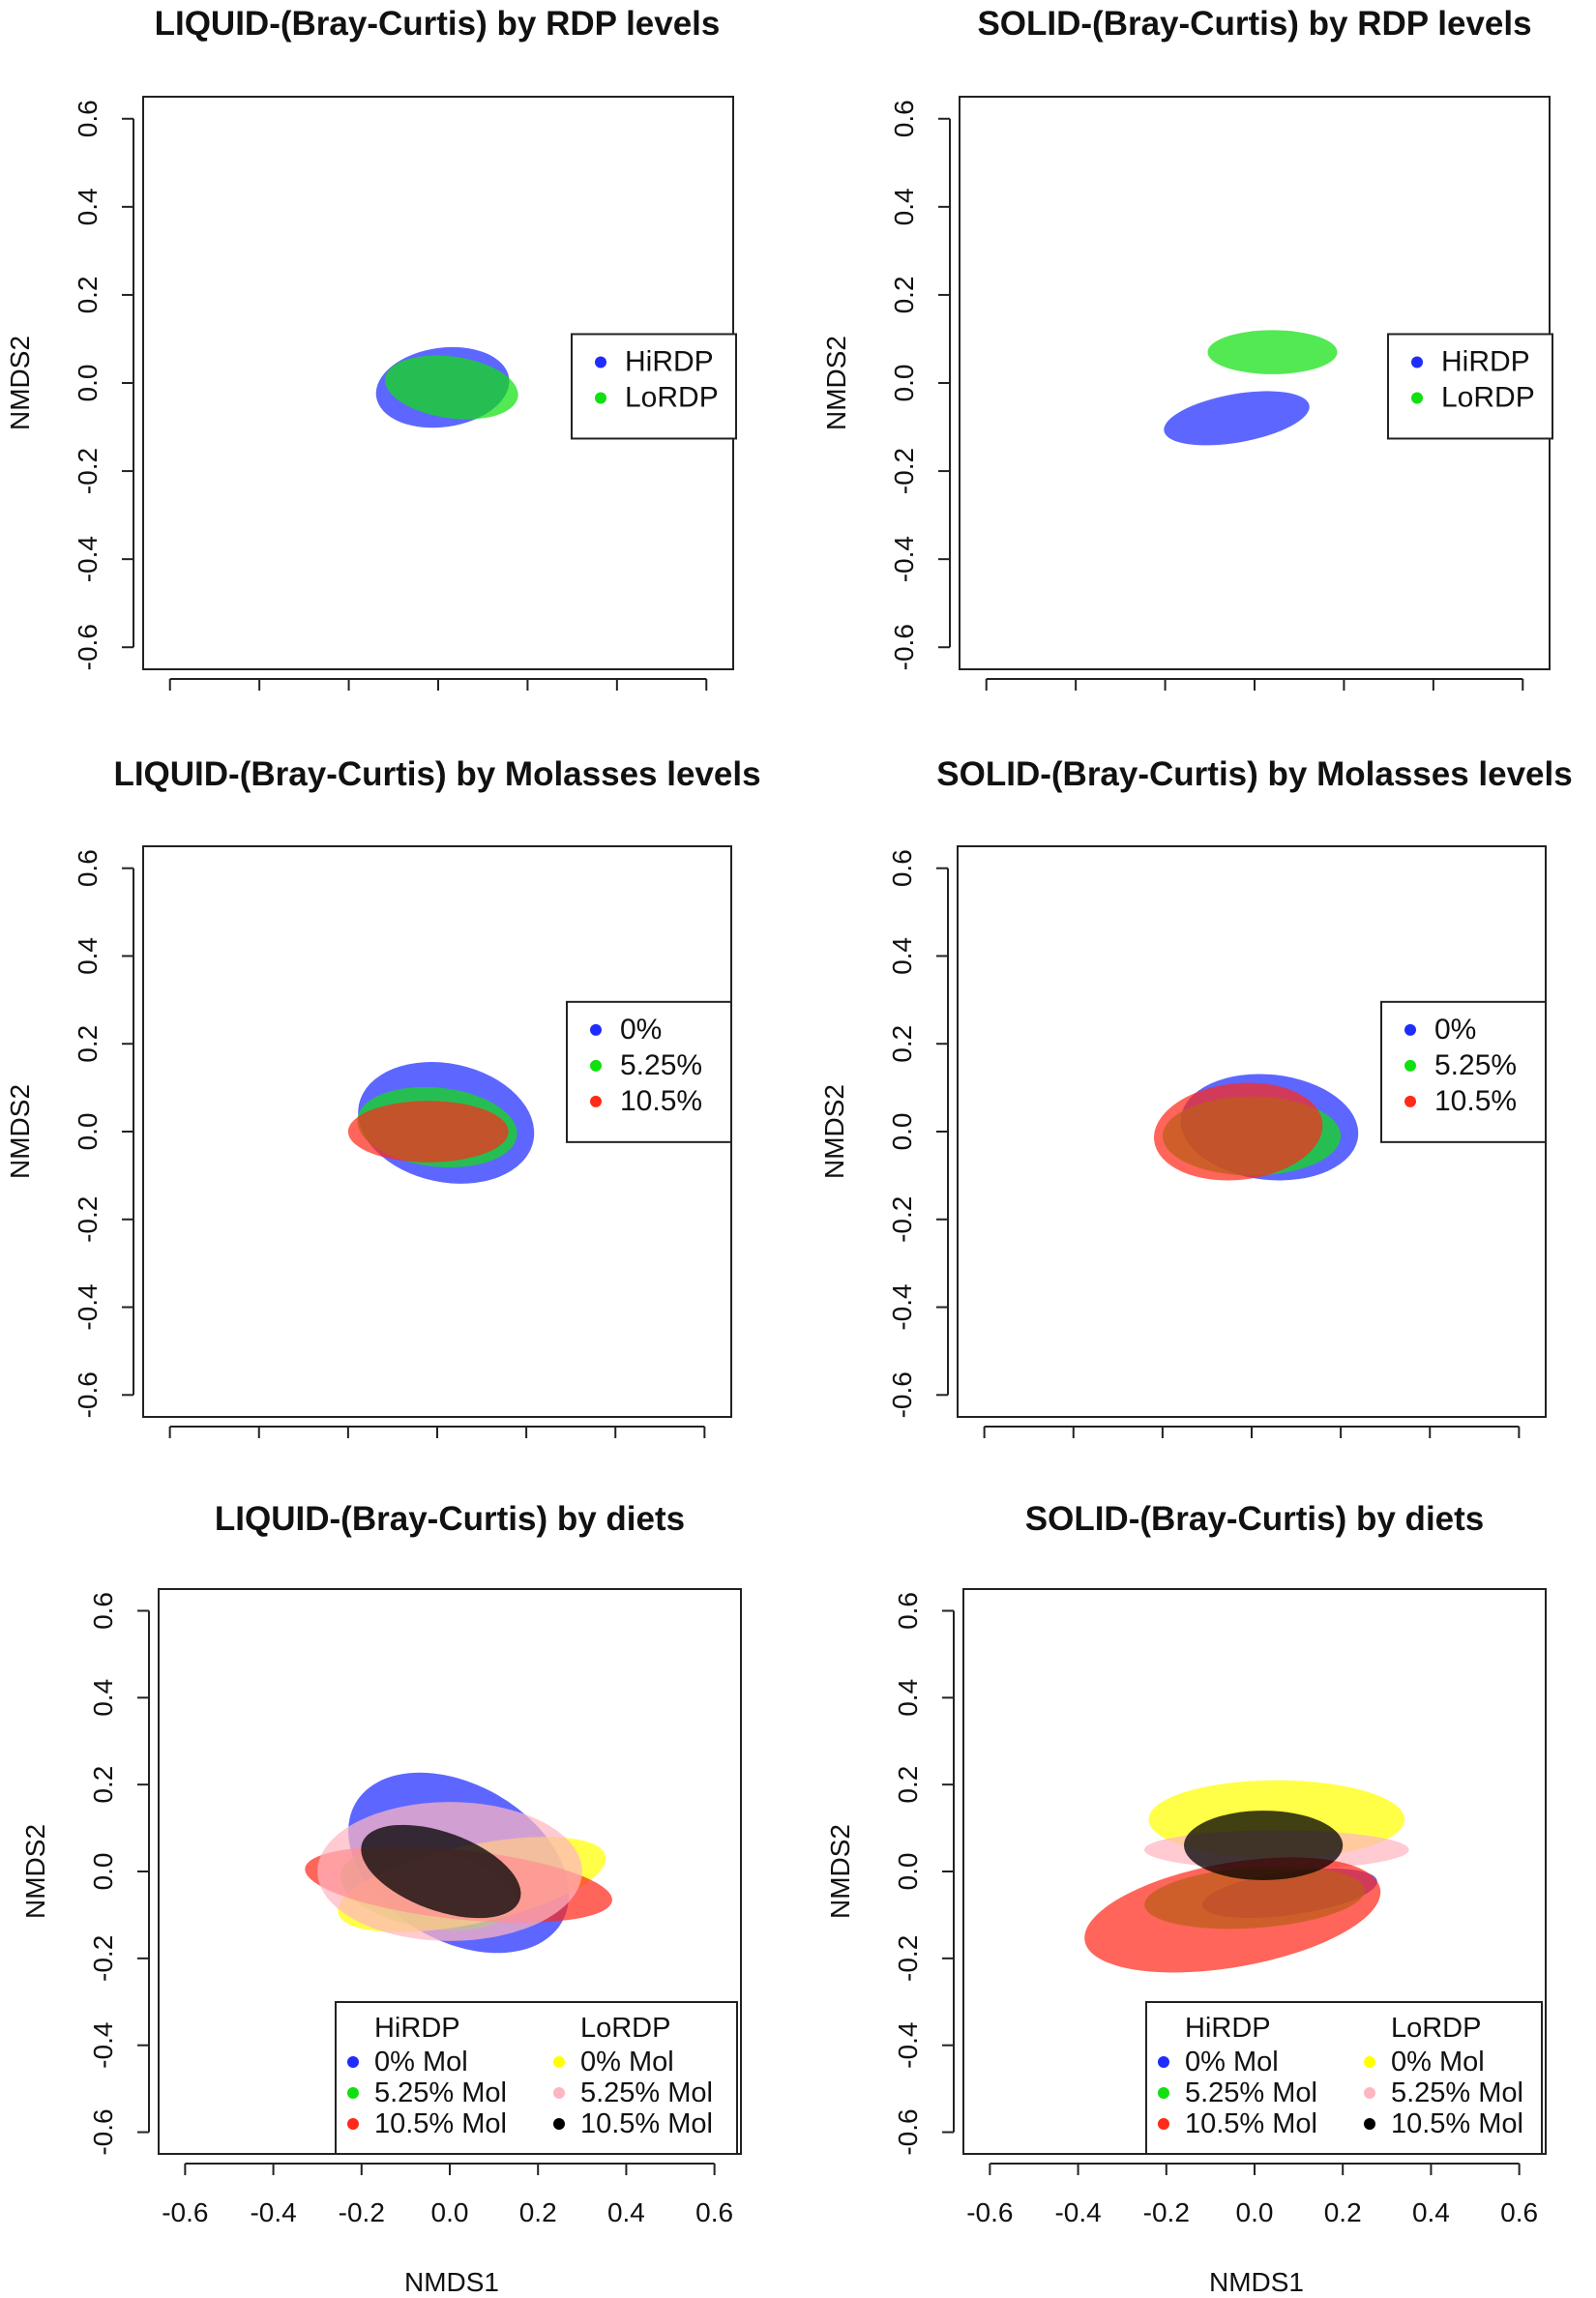  What do you see at coordinates (185, 2212) in the screenshot?
I see `x-tick-label: -0.6` at bounding box center [185, 2212].